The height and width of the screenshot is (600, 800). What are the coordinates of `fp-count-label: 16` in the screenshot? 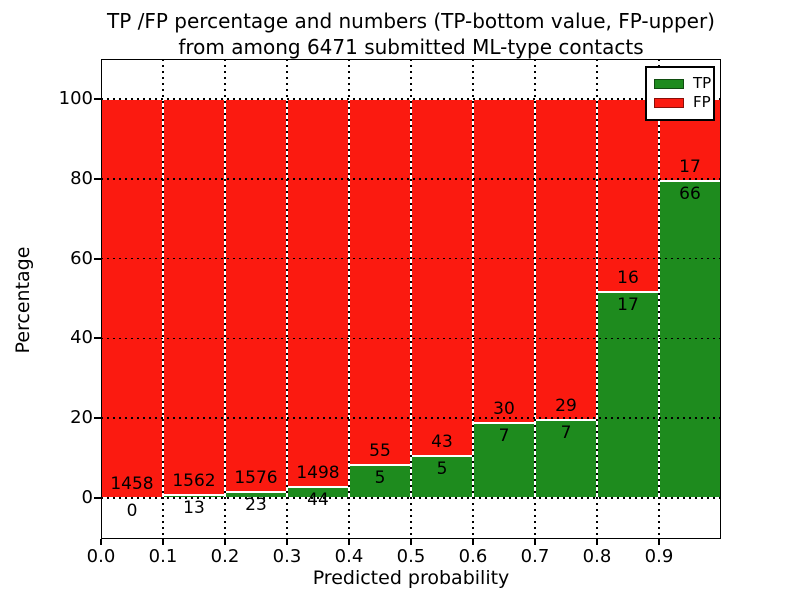 It's located at (628, 278).